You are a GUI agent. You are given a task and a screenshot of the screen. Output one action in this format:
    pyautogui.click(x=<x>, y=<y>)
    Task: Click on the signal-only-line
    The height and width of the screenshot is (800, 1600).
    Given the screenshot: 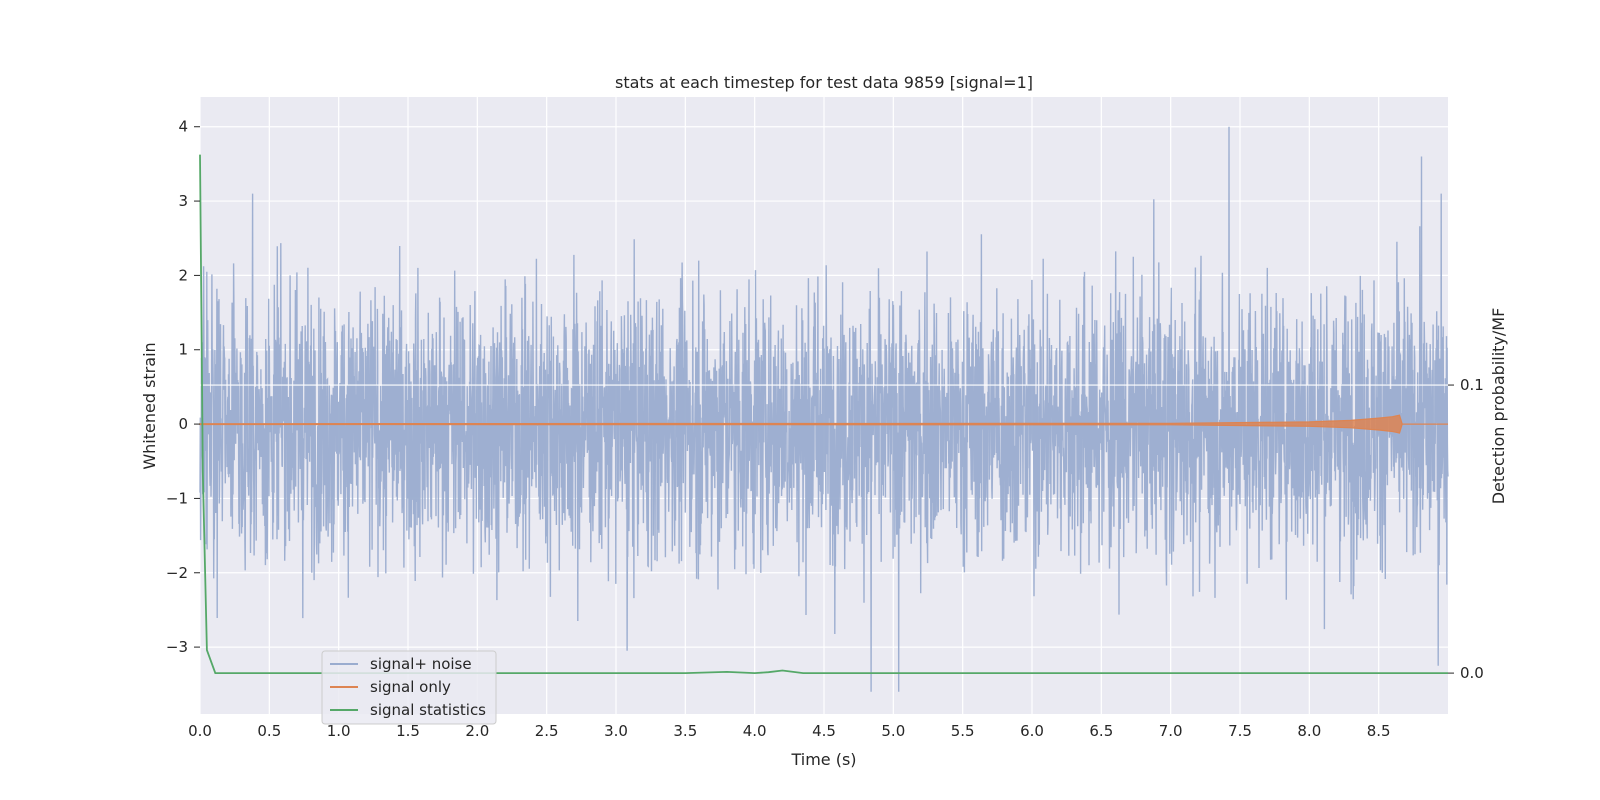 What is the action you would take?
    pyautogui.click(x=823, y=424)
    